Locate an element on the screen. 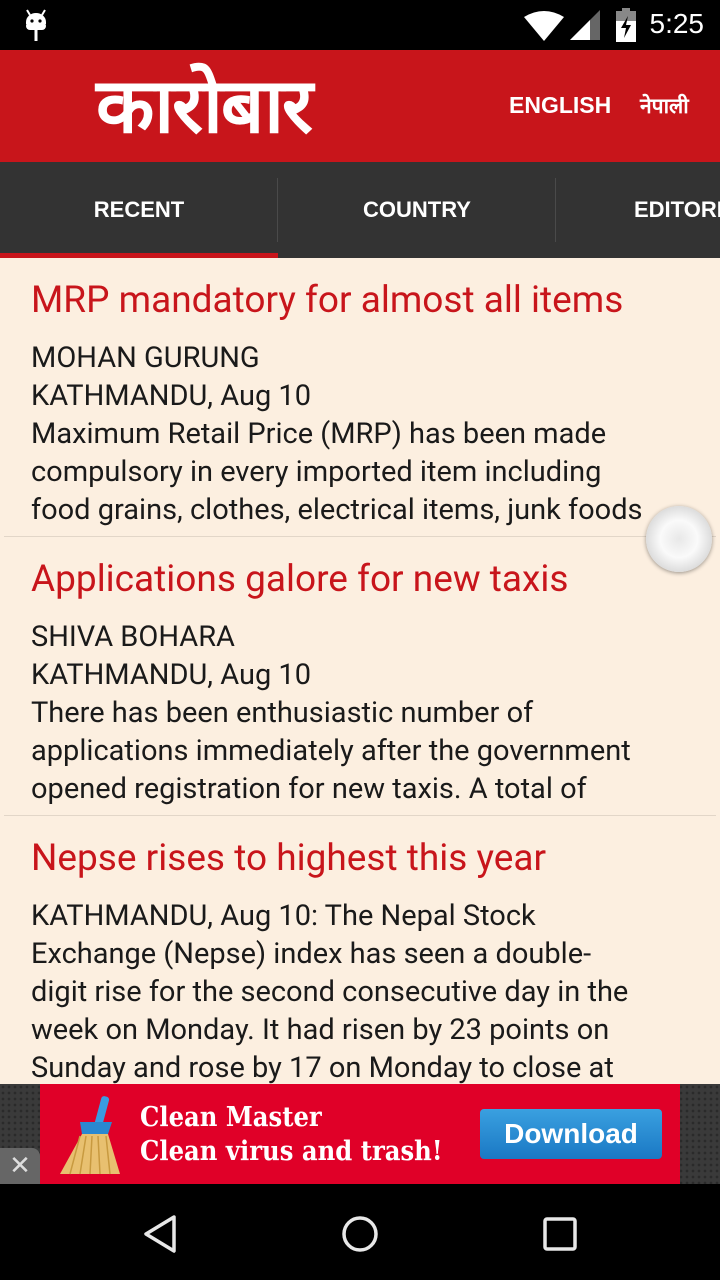 The image size is (720, 1280). download-button: Download is located at coordinates (571, 1134).